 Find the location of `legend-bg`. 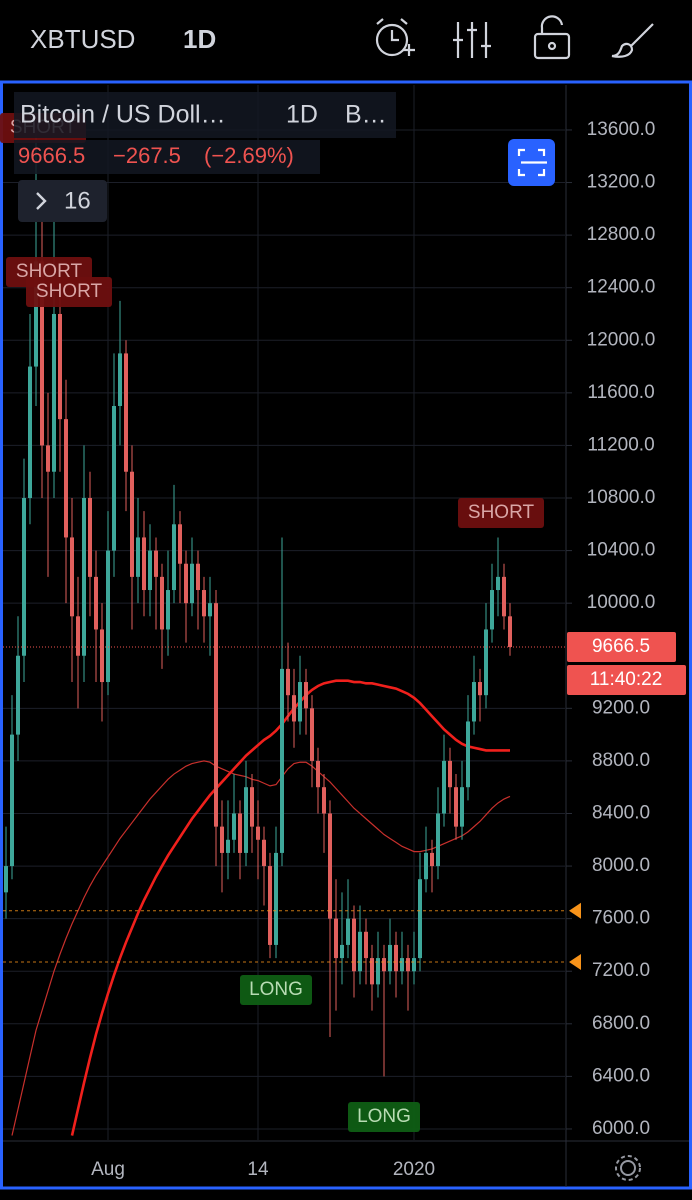

legend-bg is located at coordinates (167, 157).